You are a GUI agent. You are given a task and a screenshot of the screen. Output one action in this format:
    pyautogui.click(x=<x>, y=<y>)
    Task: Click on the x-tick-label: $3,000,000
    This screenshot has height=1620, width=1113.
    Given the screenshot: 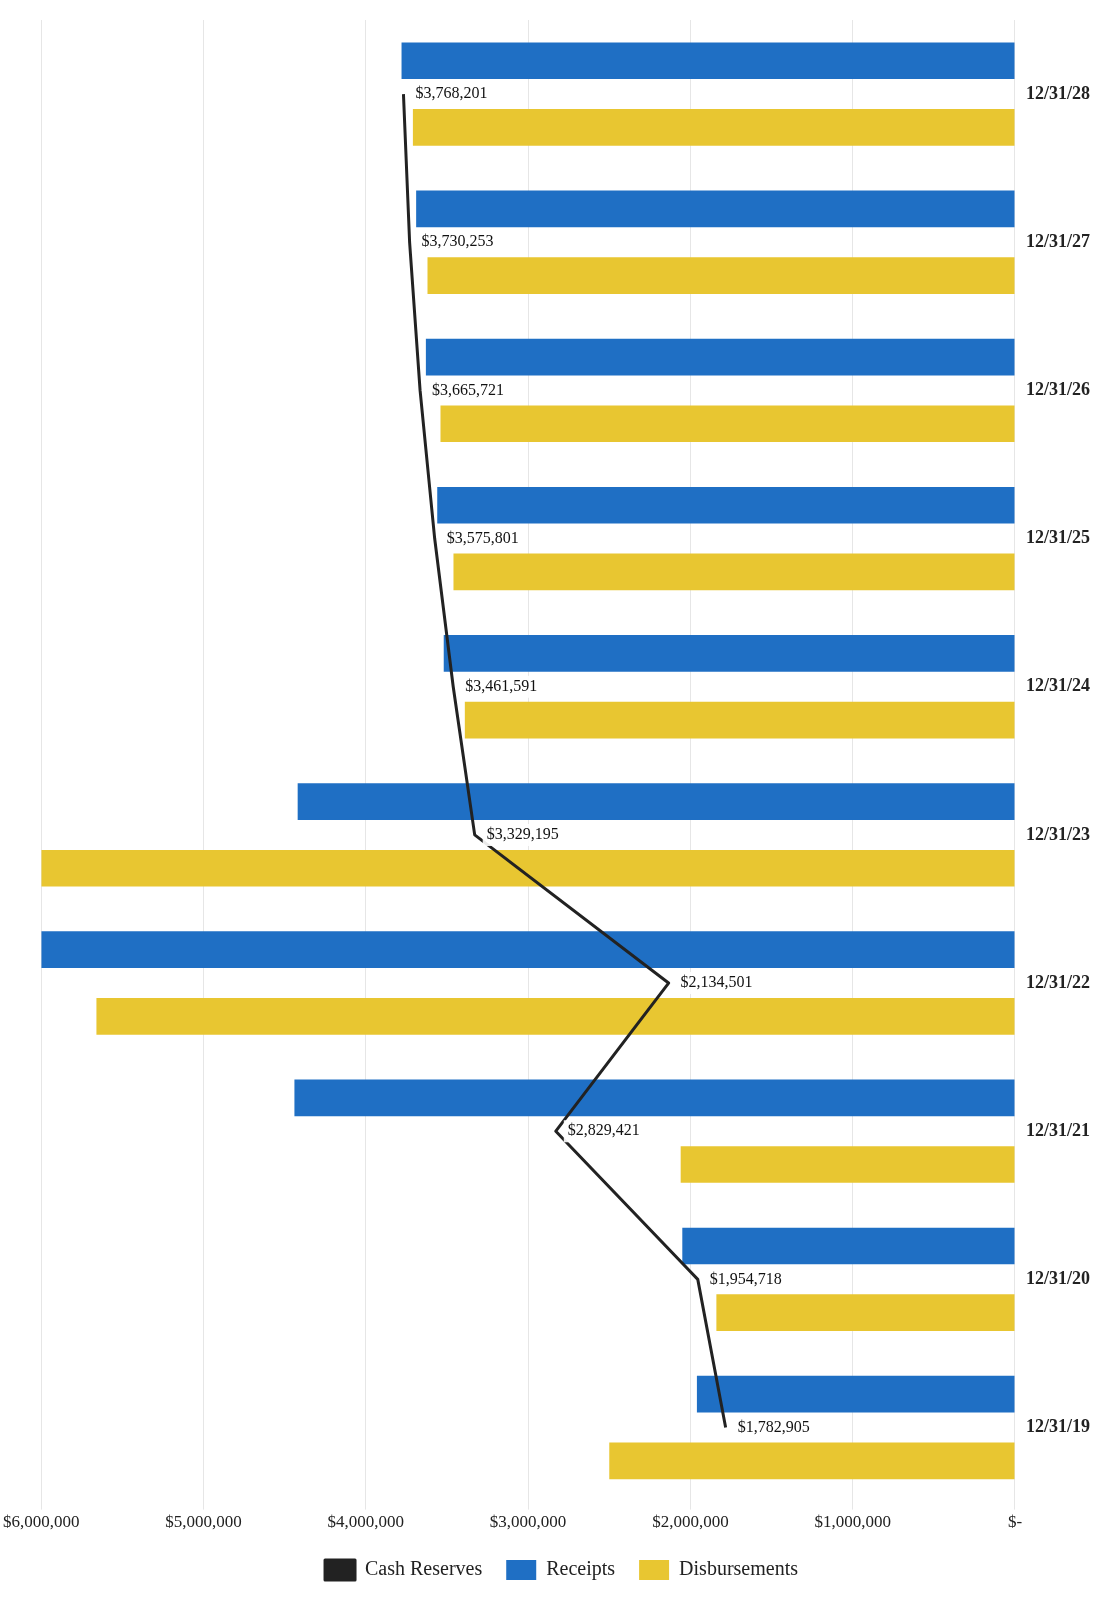 What is the action you would take?
    pyautogui.click(x=528, y=1522)
    